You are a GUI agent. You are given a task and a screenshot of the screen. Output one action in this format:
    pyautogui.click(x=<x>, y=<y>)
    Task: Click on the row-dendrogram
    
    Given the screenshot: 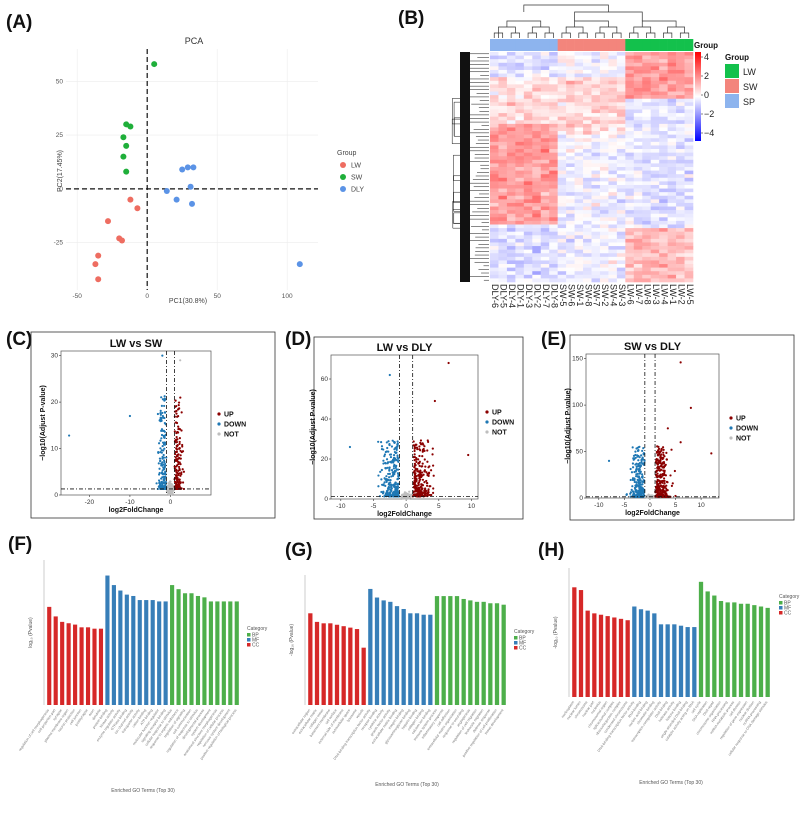 What is the action you would take?
    pyautogui.click(x=470, y=167)
    